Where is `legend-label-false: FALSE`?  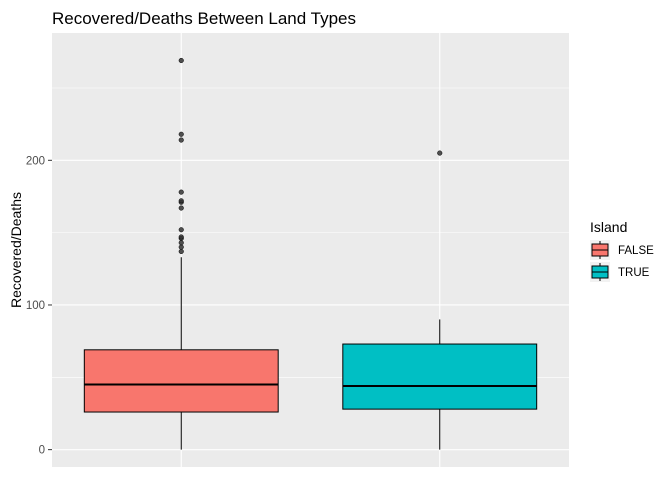
legend-label-false: FALSE is located at coordinates (636, 251).